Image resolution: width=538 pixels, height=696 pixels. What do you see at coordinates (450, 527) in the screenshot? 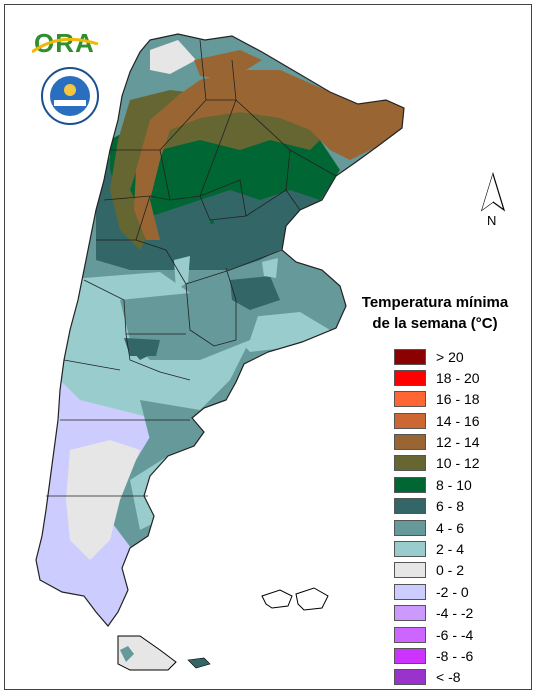
I see `legend-label: 4 - 6` at bounding box center [450, 527].